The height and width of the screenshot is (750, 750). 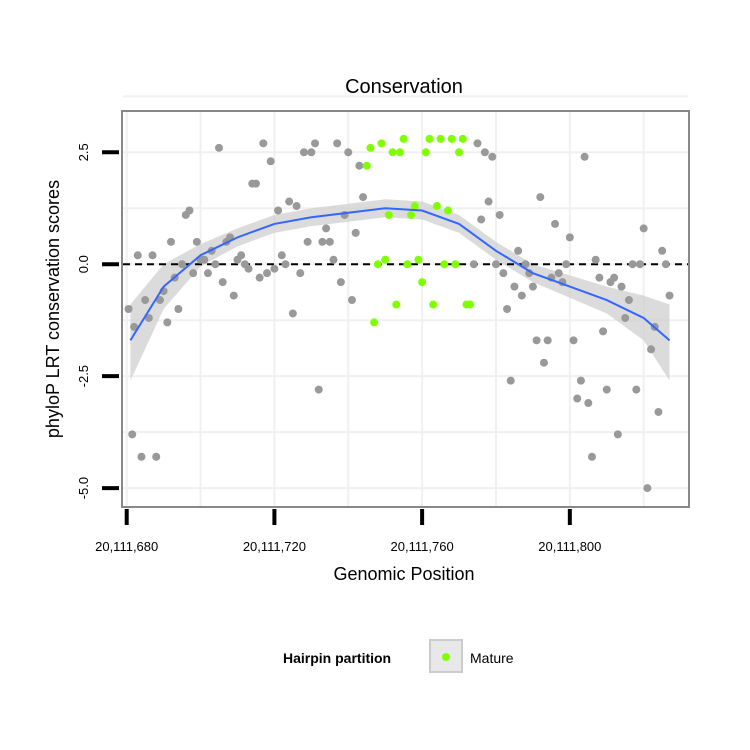 What do you see at coordinates (404, 87) in the screenshot?
I see `chart-title: Conservation` at bounding box center [404, 87].